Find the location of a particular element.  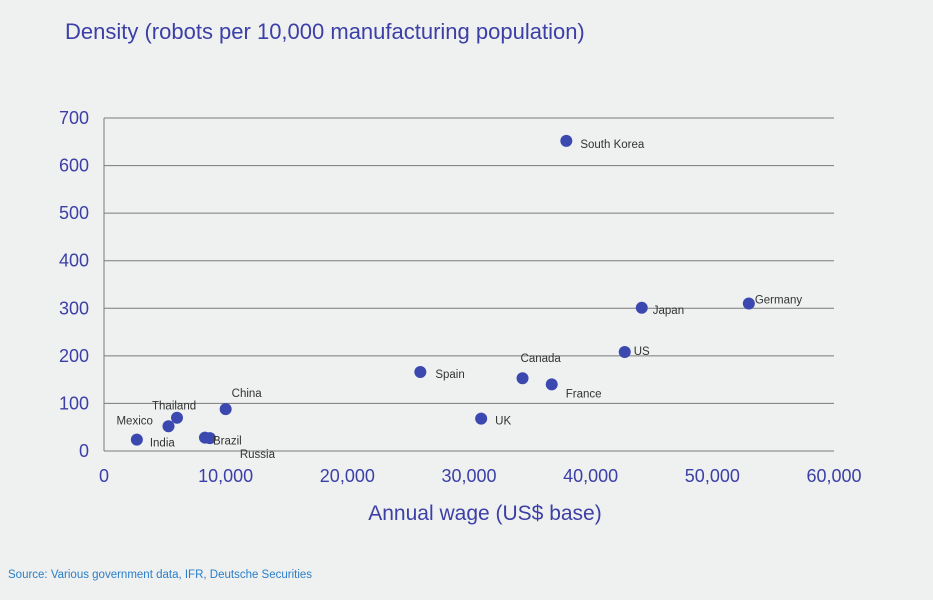

point-label-spain: Spain is located at coordinates (449, 375).